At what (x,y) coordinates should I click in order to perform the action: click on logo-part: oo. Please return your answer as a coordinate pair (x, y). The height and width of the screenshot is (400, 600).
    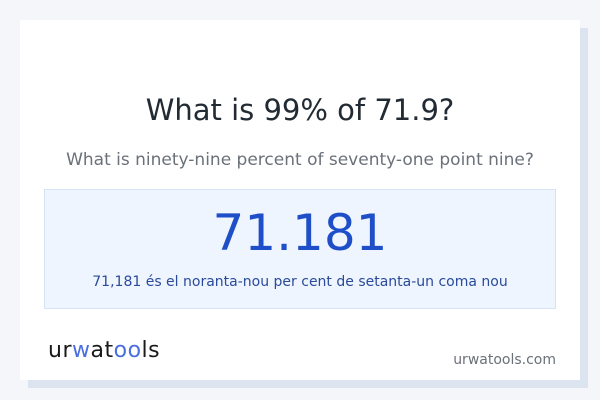
    Looking at the image, I should click on (127, 350).